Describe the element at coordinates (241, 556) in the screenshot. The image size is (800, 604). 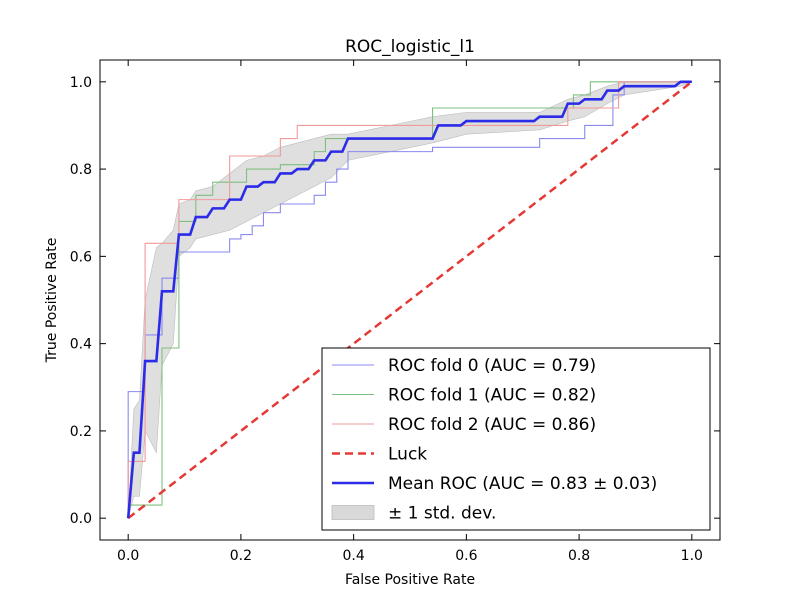
I see `x-tick-label: 0.2` at that location.